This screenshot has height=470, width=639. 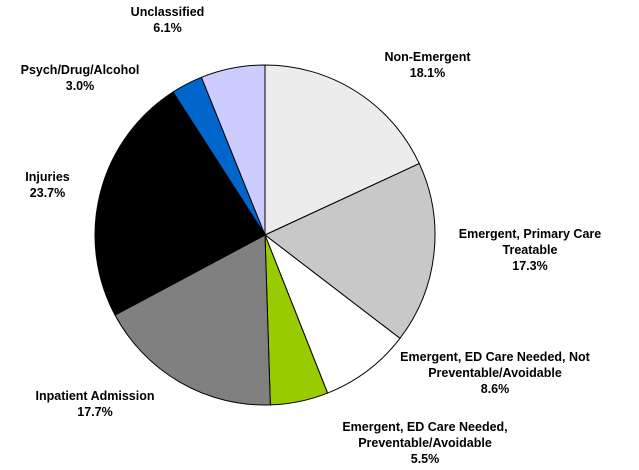 I want to click on slice-label: Unclassified 6.1%, so click(x=167, y=20).